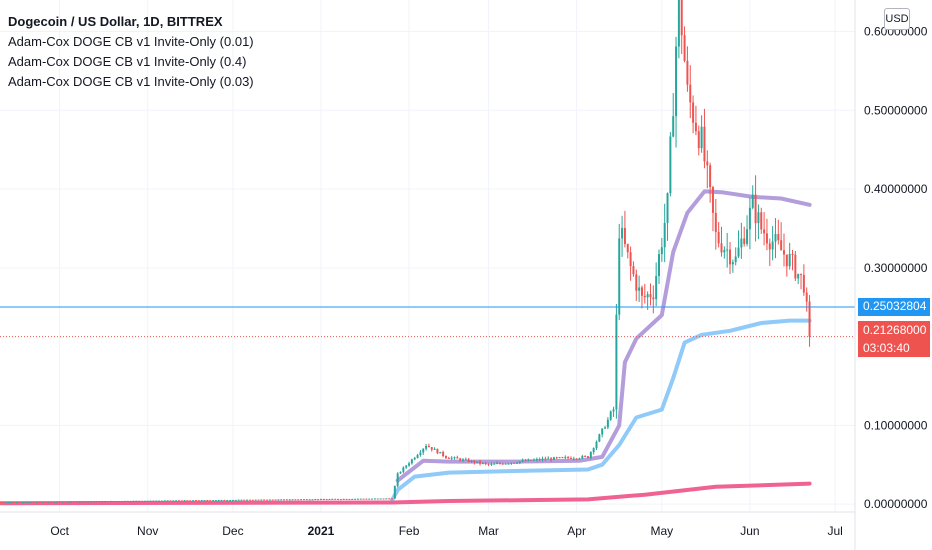 This screenshot has width=932, height=550. I want to click on x-tick-label: Dec, so click(232, 531).